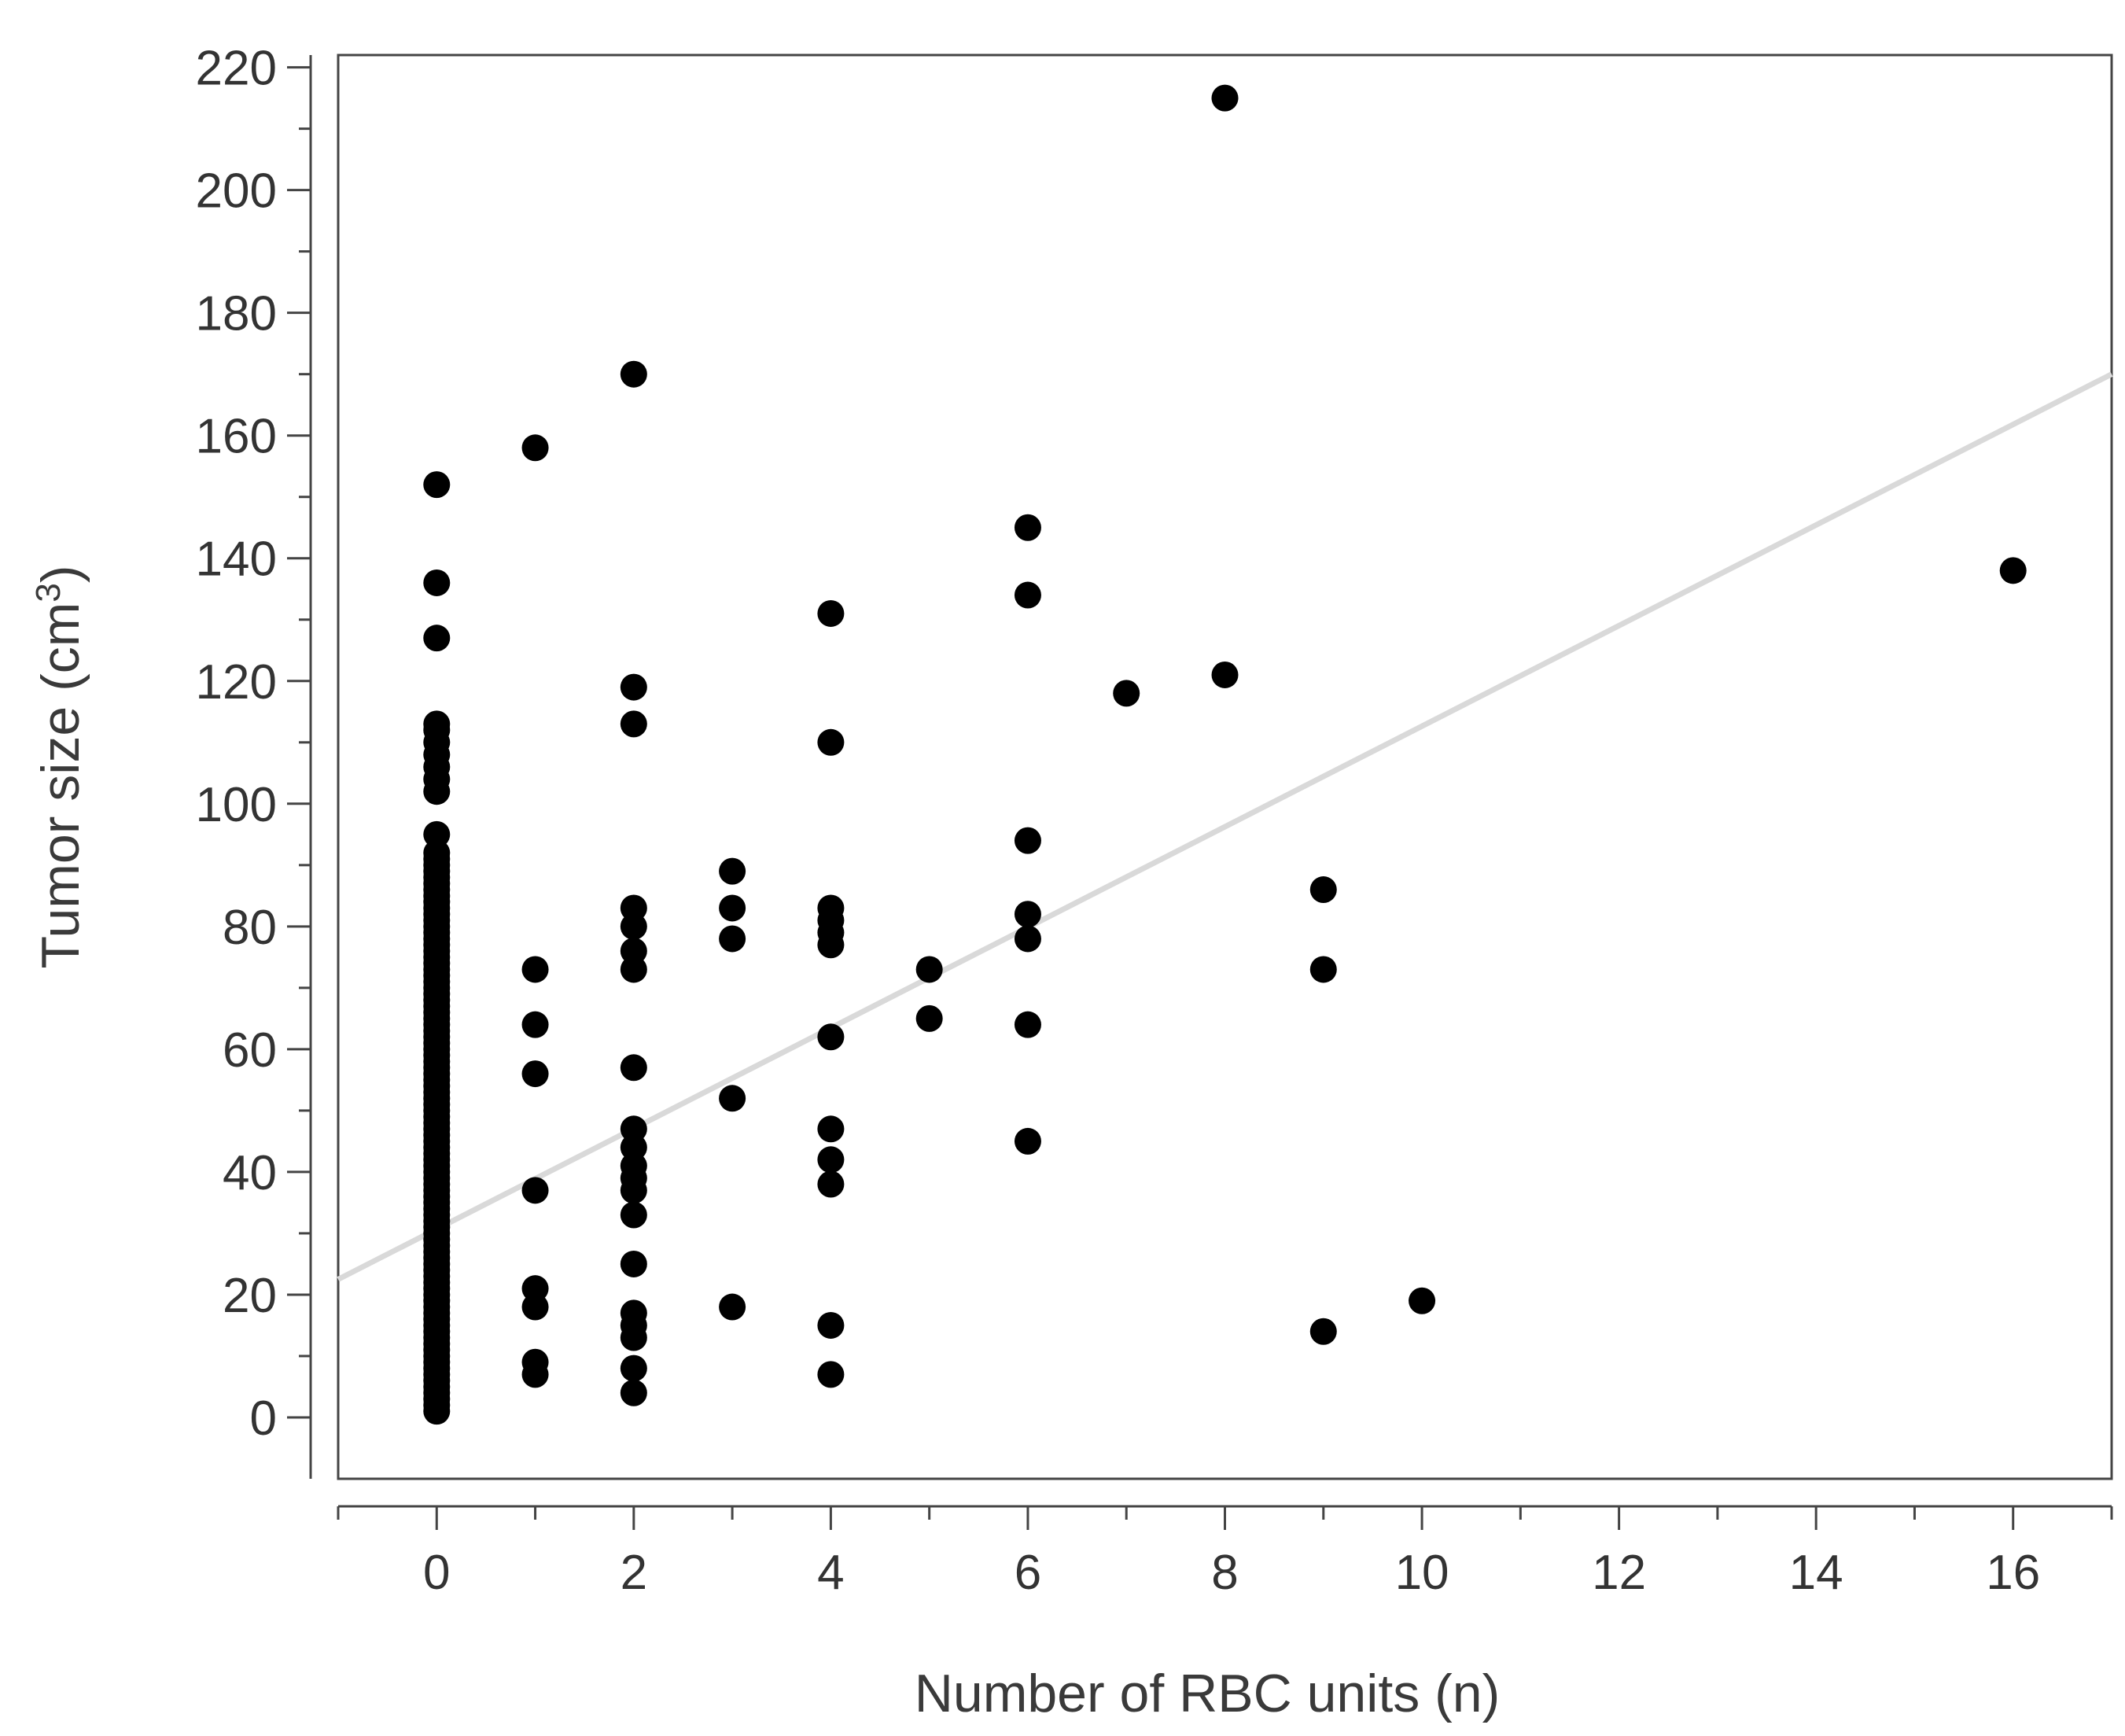  I want to click on y-axis-title-sup: 3, so click(48, 592).